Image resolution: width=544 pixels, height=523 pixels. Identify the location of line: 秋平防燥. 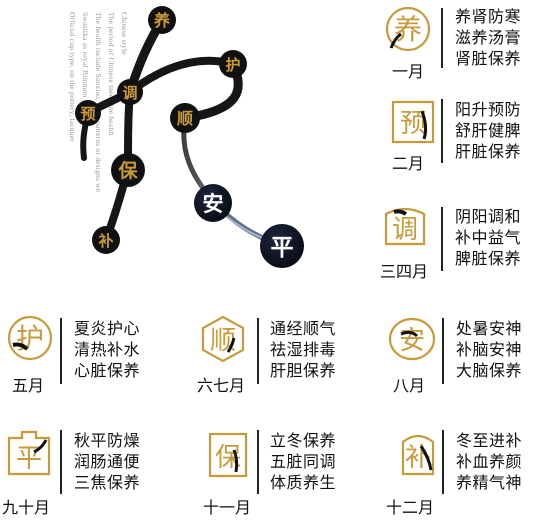
(107, 440).